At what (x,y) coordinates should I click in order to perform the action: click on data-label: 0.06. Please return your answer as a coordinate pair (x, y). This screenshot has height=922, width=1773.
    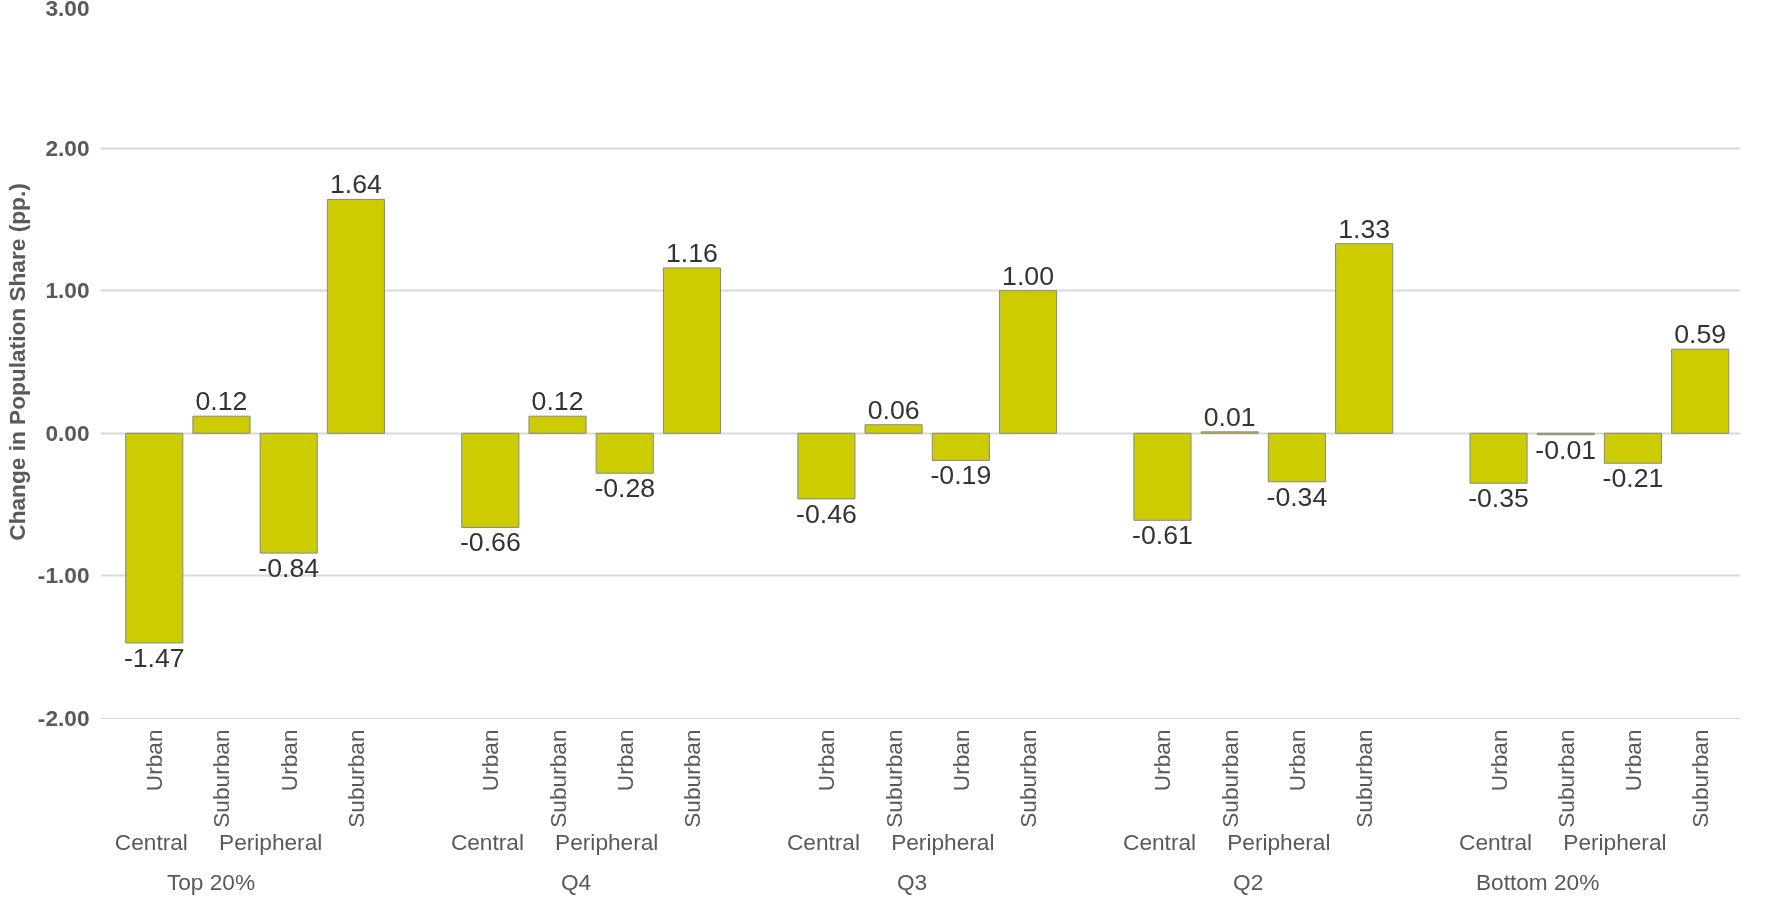
    Looking at the image, I should click on (893, 409).